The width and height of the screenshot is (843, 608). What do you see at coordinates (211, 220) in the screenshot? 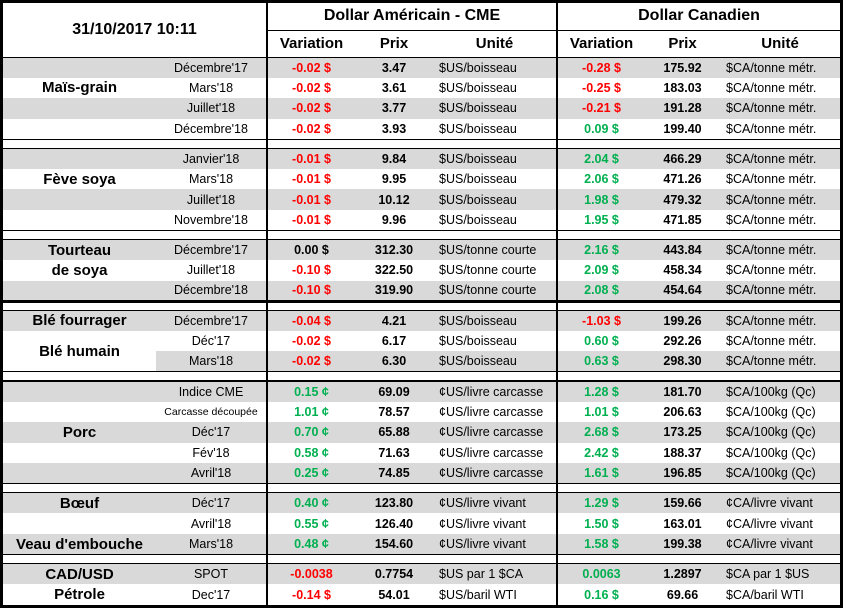
I see `contract-month: Novembre'18` at bounding box center [211, 220].